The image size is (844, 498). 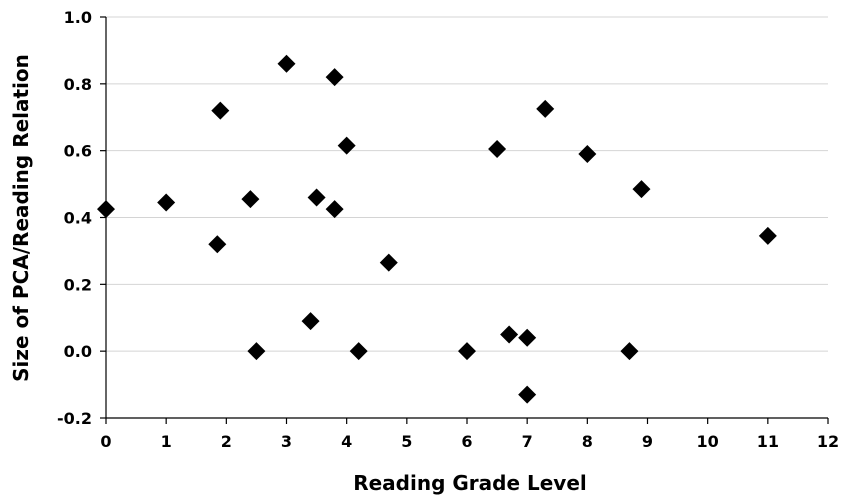 What do you see at coordinates (78, 218) in the screenshot?
I see `y-tick-label: 0.4` at bounding box center [78, 218].